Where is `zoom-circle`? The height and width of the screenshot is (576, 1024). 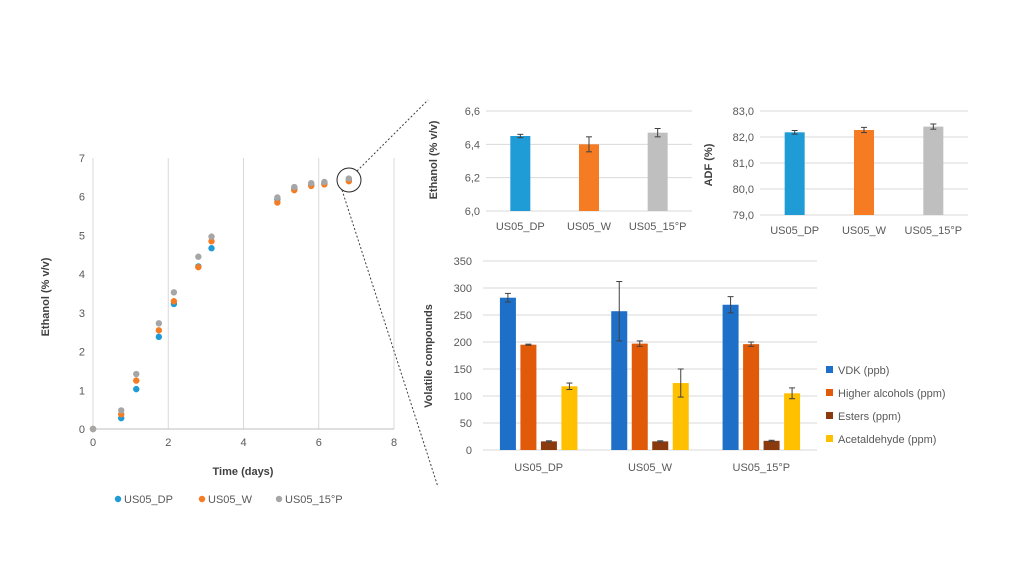
zoom-circle is located at coordinates (349, 180).